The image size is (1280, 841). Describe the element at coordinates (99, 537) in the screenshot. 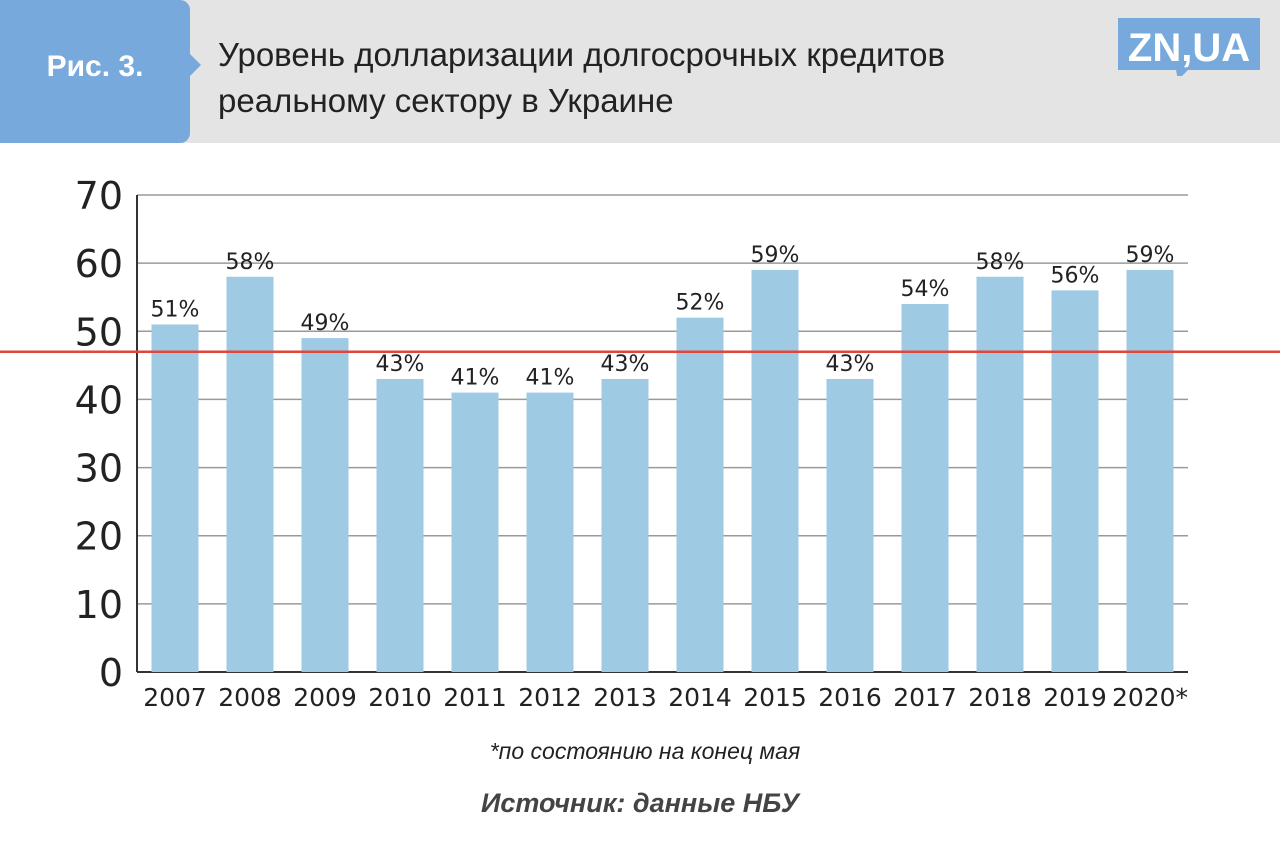

I see `y-tick-label: 20` at that location.